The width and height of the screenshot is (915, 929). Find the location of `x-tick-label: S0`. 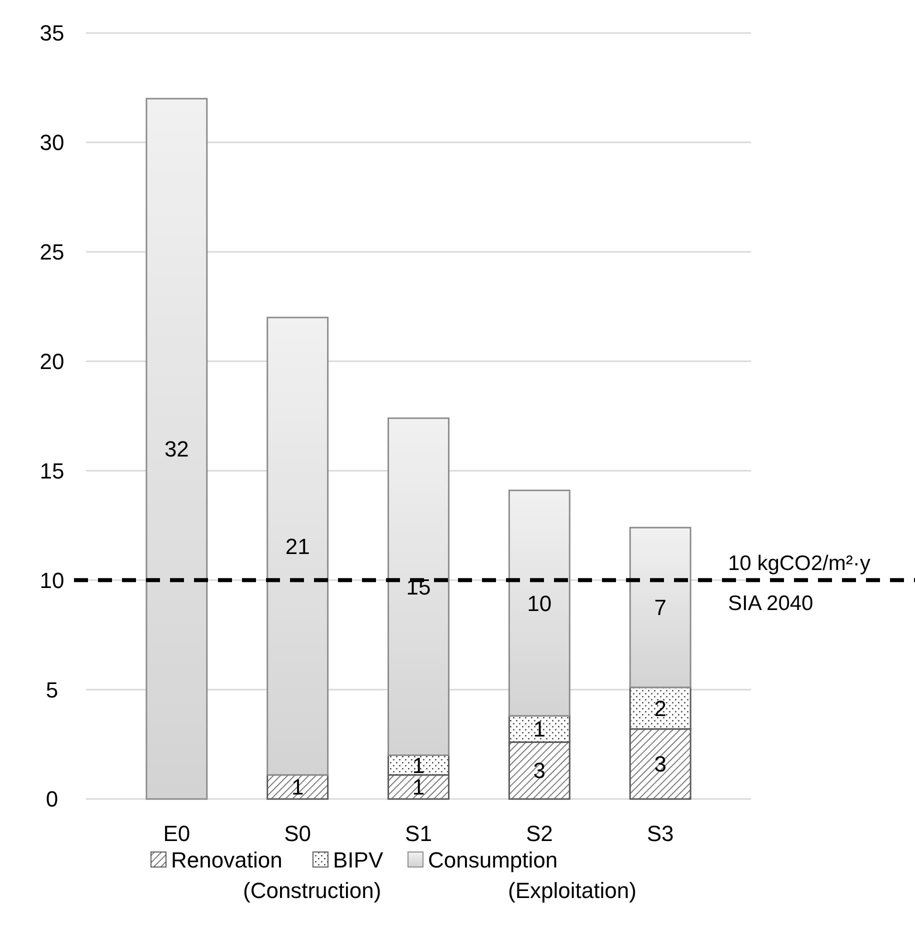

x-tick-label: S0 is located at coordinates (298, 833).